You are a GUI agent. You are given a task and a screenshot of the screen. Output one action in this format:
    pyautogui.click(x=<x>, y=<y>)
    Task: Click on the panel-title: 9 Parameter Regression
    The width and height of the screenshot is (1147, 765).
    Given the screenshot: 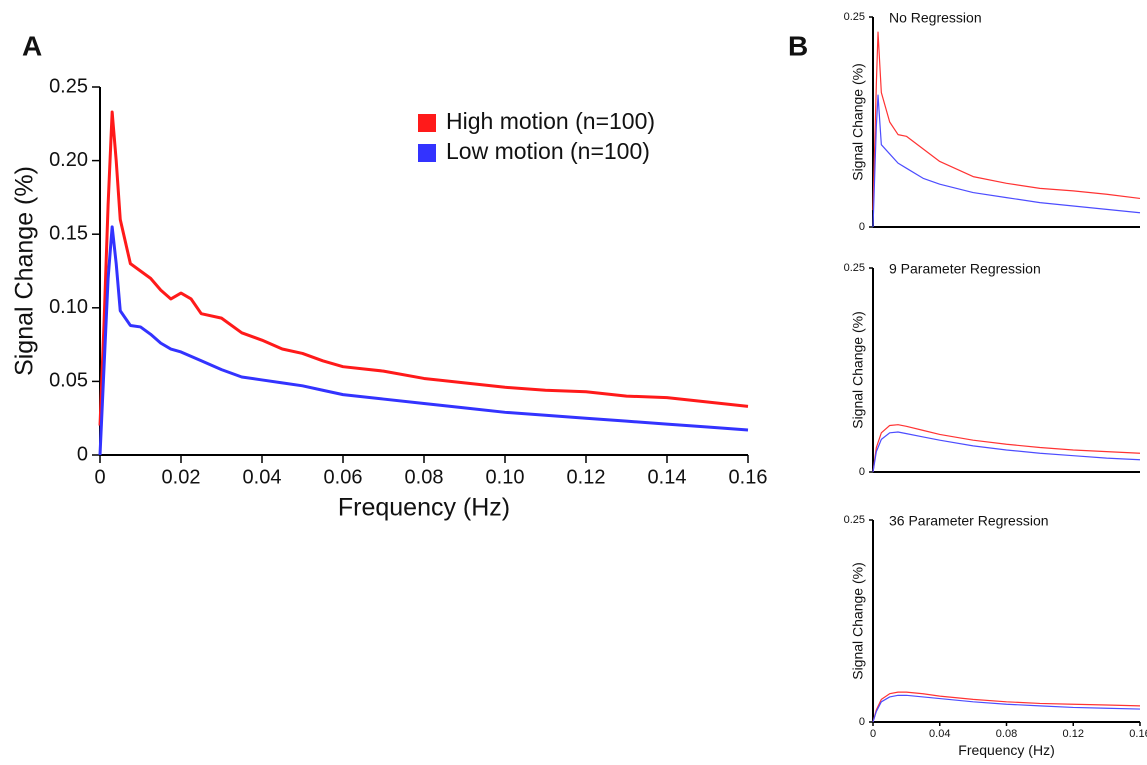 What is the action you would take?
    pyautogui.click(x=965, y=269)
    